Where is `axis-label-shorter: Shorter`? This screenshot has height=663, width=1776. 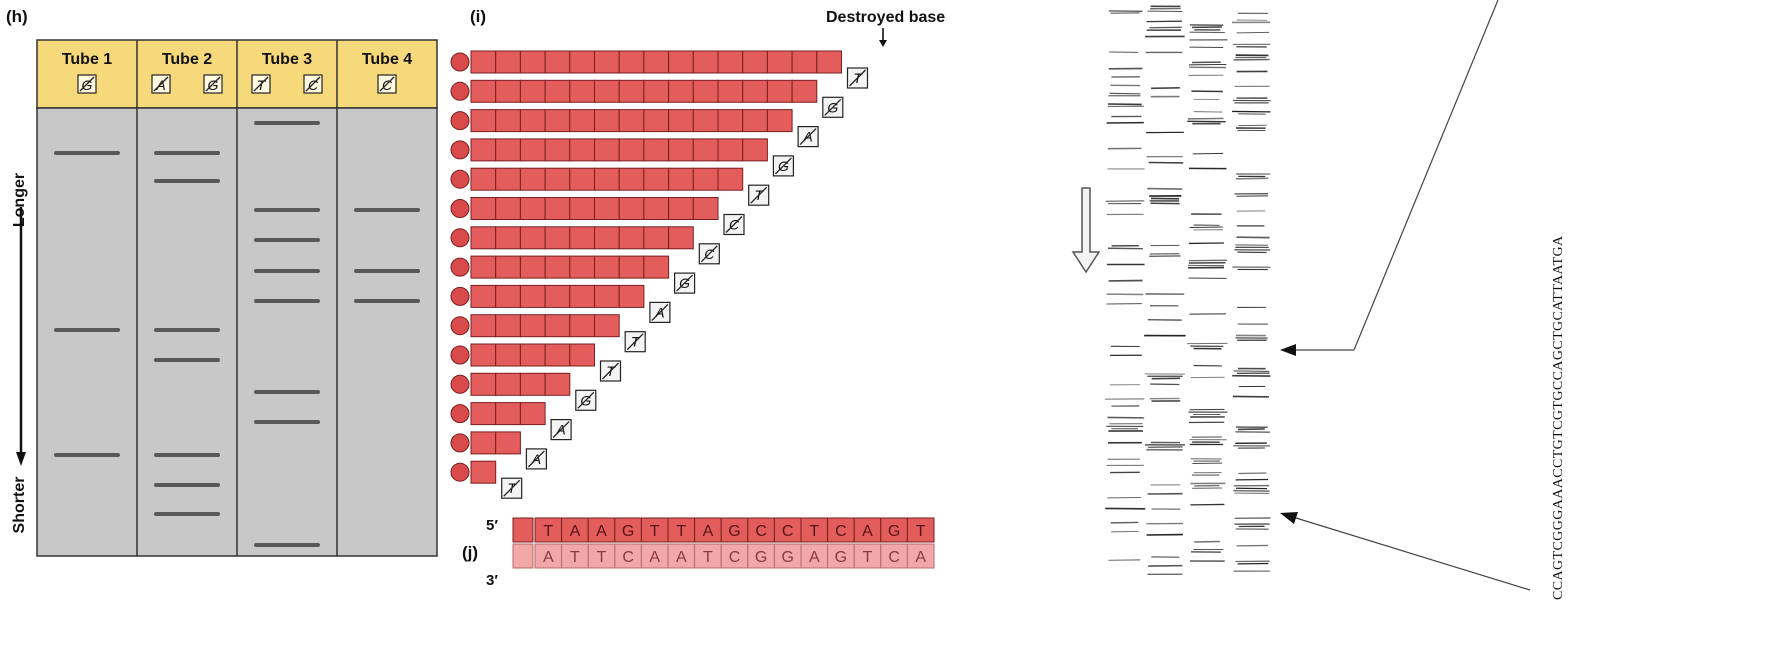
axis-label-shorter: Shorter is located at coordinates (19, 505).